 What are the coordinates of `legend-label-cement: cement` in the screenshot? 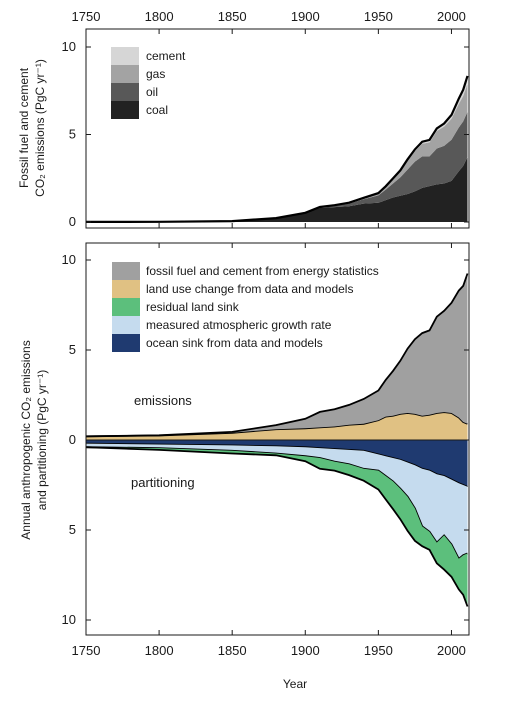 It's located at (166, 56).